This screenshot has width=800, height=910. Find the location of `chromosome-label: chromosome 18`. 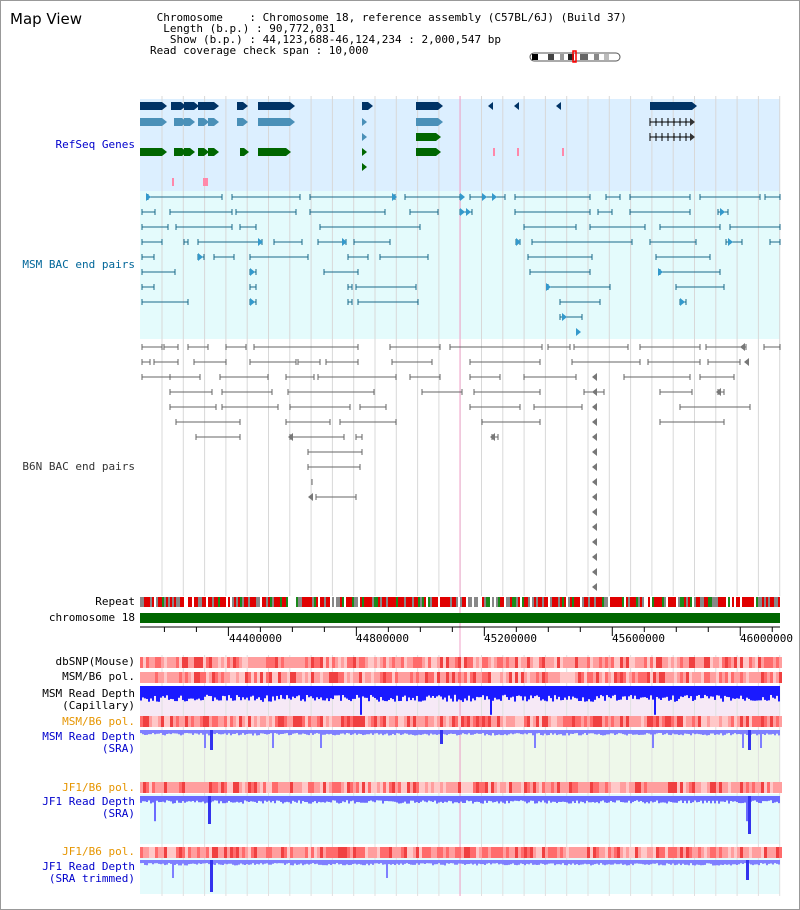

chromosome-label: chromosome 18 is located at coordinates (91, 617).